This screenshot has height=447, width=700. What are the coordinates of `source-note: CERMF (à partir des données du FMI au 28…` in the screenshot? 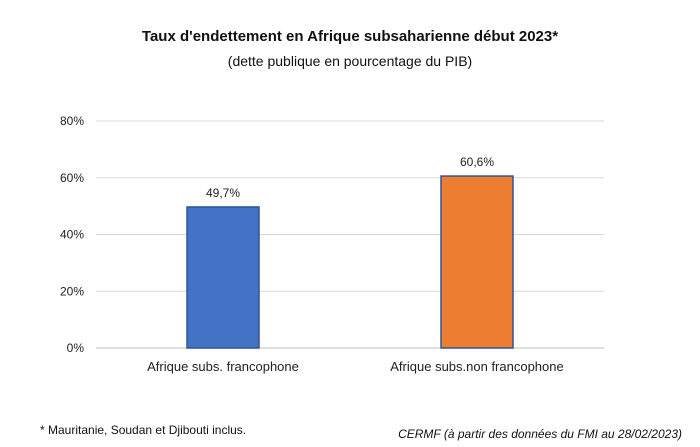 It's located at (540, 434).